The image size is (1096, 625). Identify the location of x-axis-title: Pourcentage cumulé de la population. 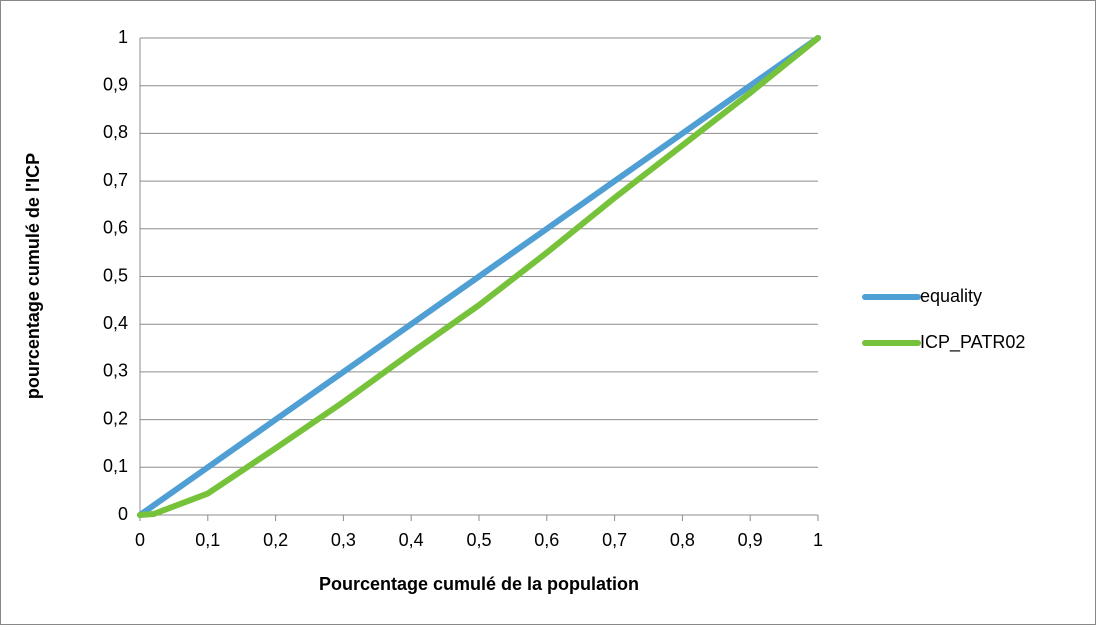
(479, 584).